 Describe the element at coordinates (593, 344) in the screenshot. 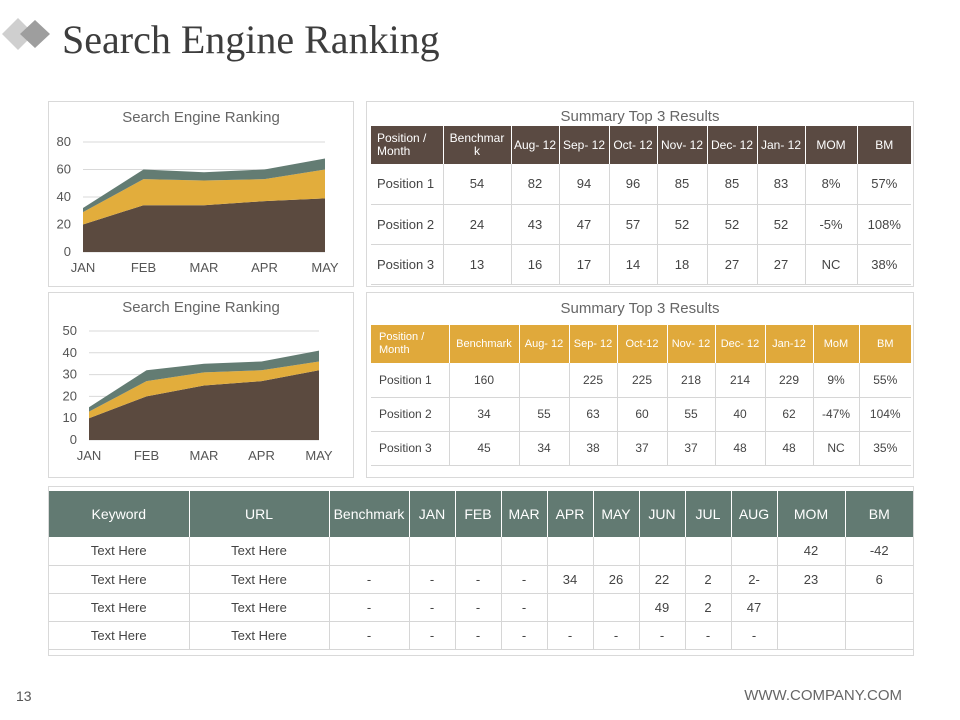

I see `header-cell: Sep- 12` at that location.